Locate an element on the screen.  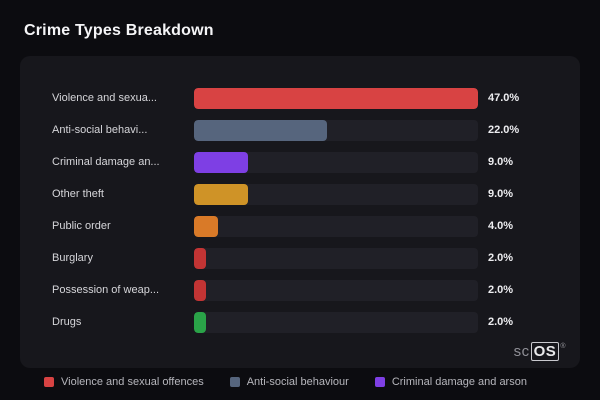
bar-row: Anti-social behavi... 22.0% is located at coordinates (296, 130).